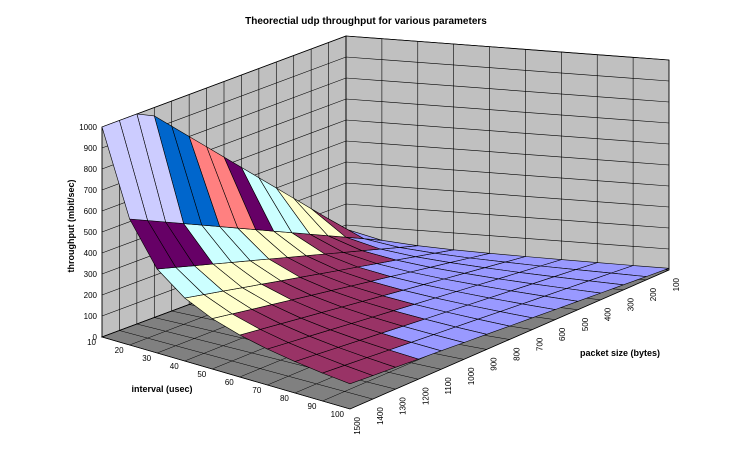  Describe the element at coordinates (91, 232) in the screenshot. I see `z-tick-label: 500` at that location.